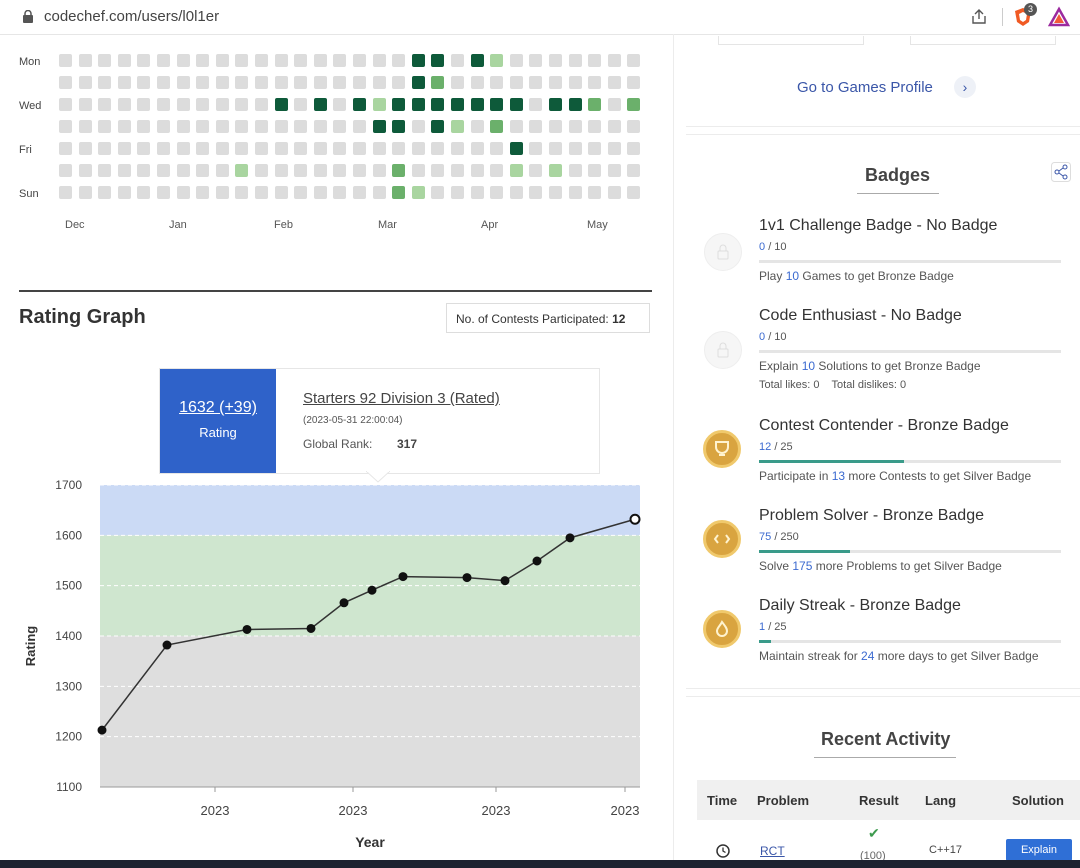  I want to click on brave-rewards-icon, so click(1059, 17).